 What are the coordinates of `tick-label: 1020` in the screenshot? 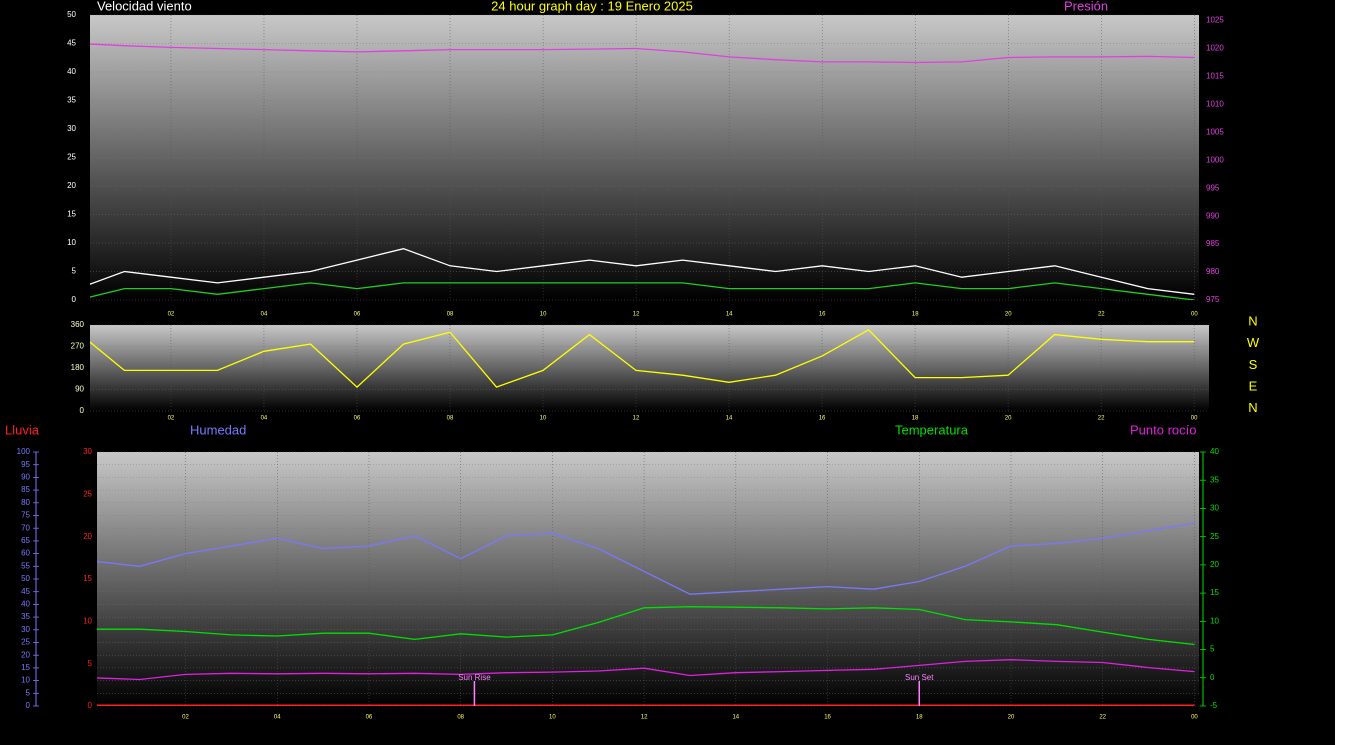 It's located at (1215, 48).